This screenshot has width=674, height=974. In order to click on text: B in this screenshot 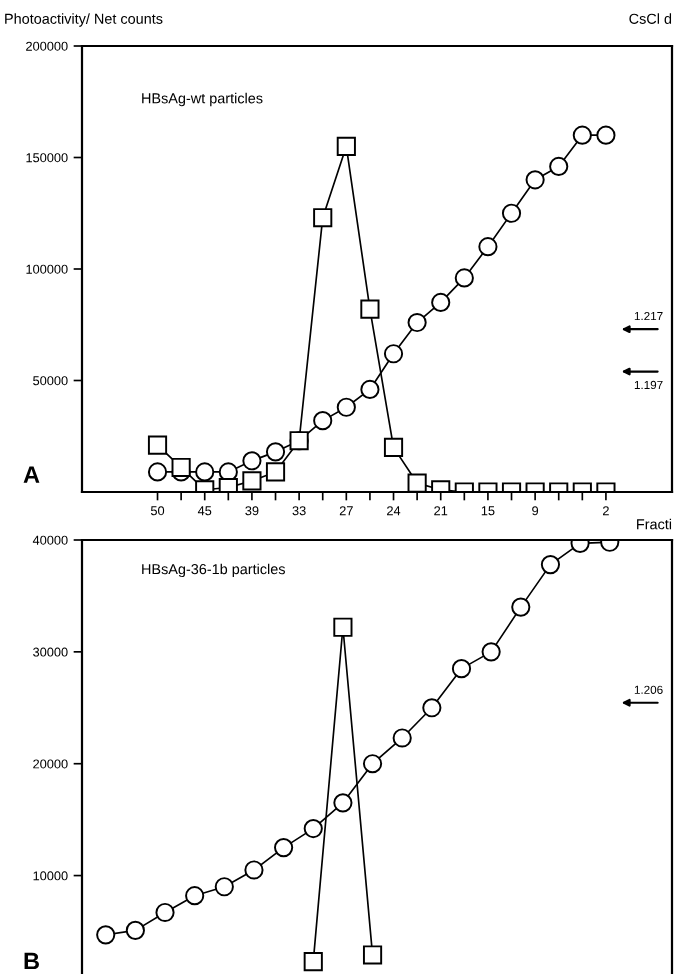, I will do `click(31, 961)`.